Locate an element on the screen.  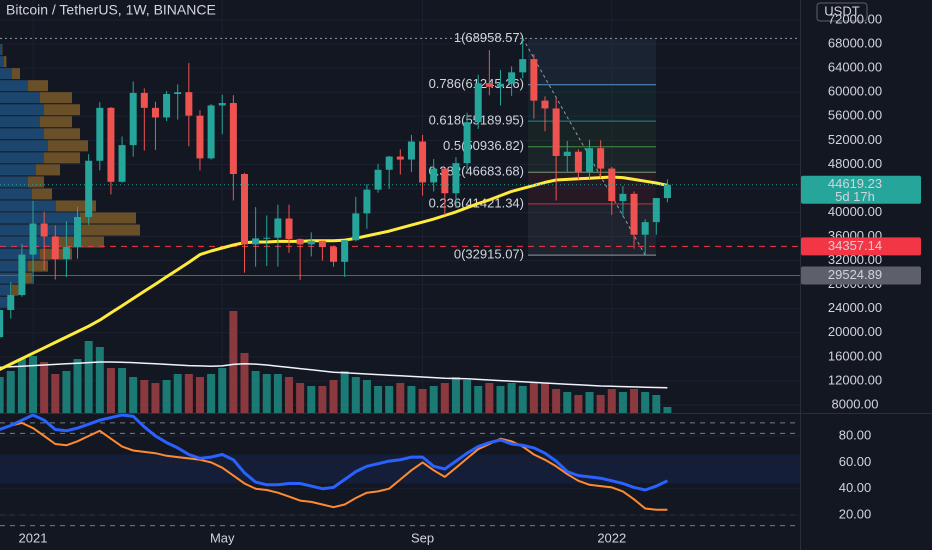
price-badge-label: 34357.14 is located at coordinates (855, 245).